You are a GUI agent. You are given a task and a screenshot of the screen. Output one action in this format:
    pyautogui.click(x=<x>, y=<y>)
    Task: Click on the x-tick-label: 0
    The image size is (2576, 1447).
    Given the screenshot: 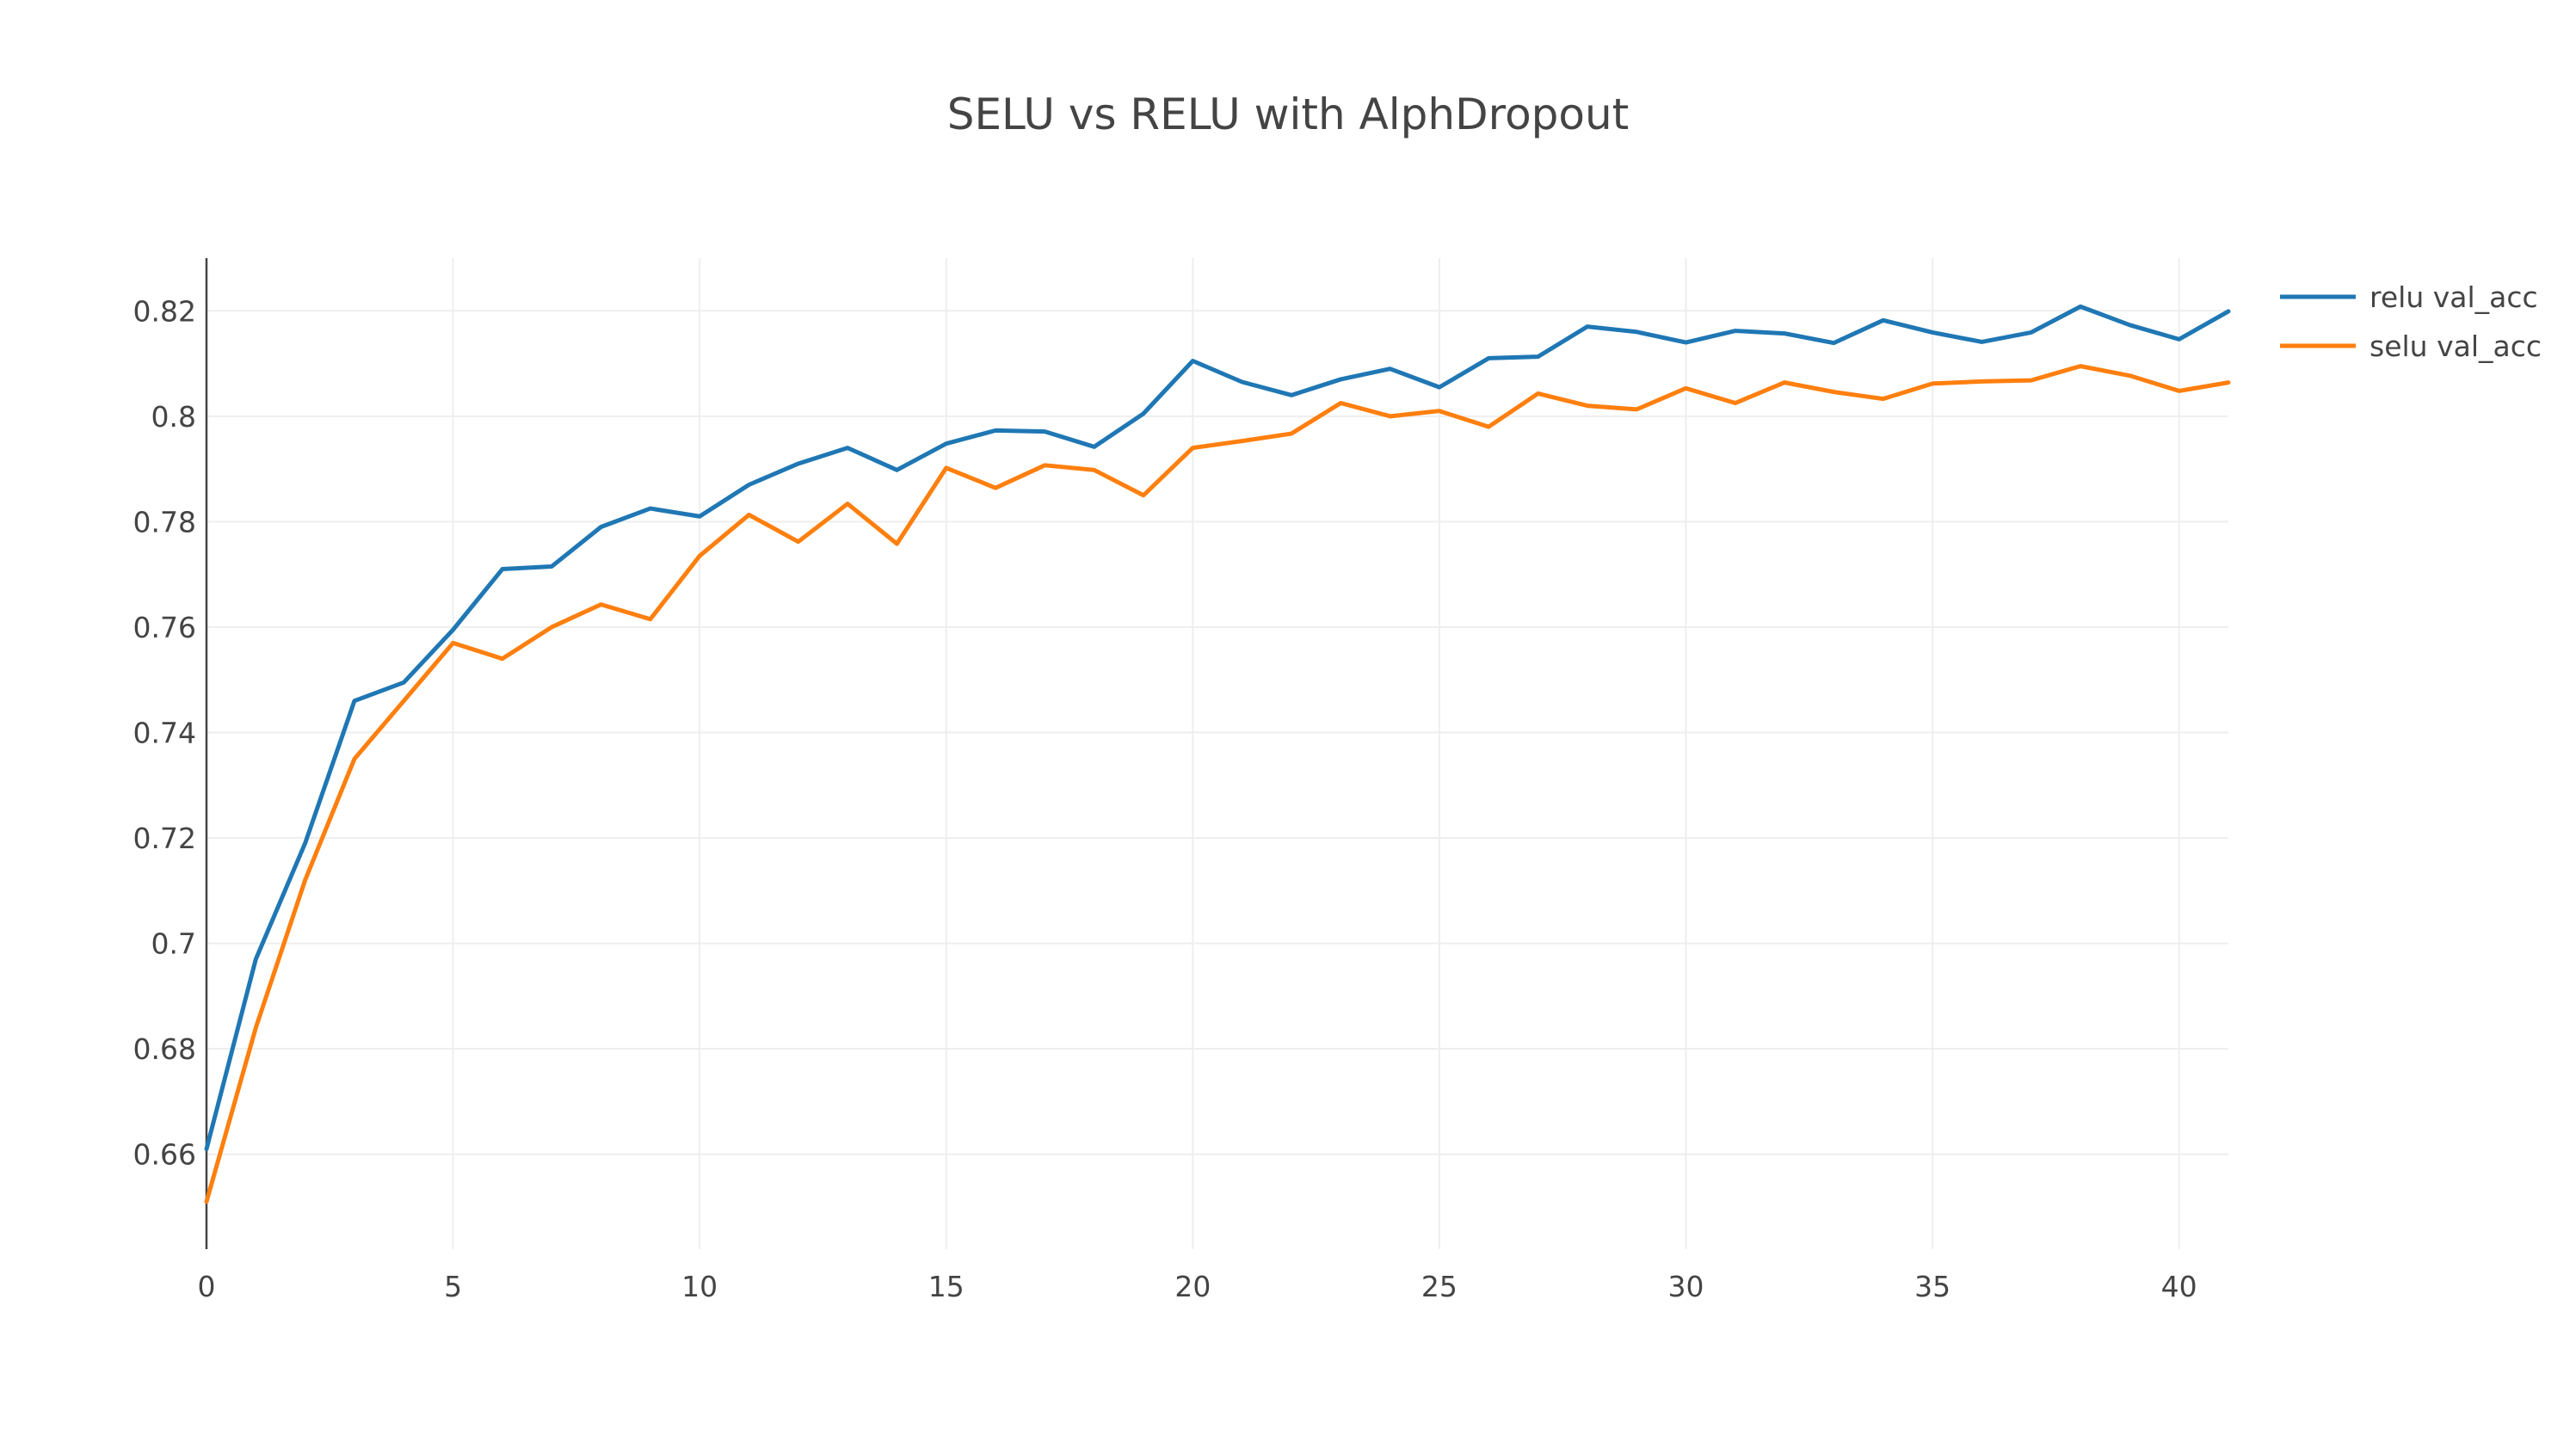 What is the action you would take?
    pyautogui.click(x=207, y=1287)
    